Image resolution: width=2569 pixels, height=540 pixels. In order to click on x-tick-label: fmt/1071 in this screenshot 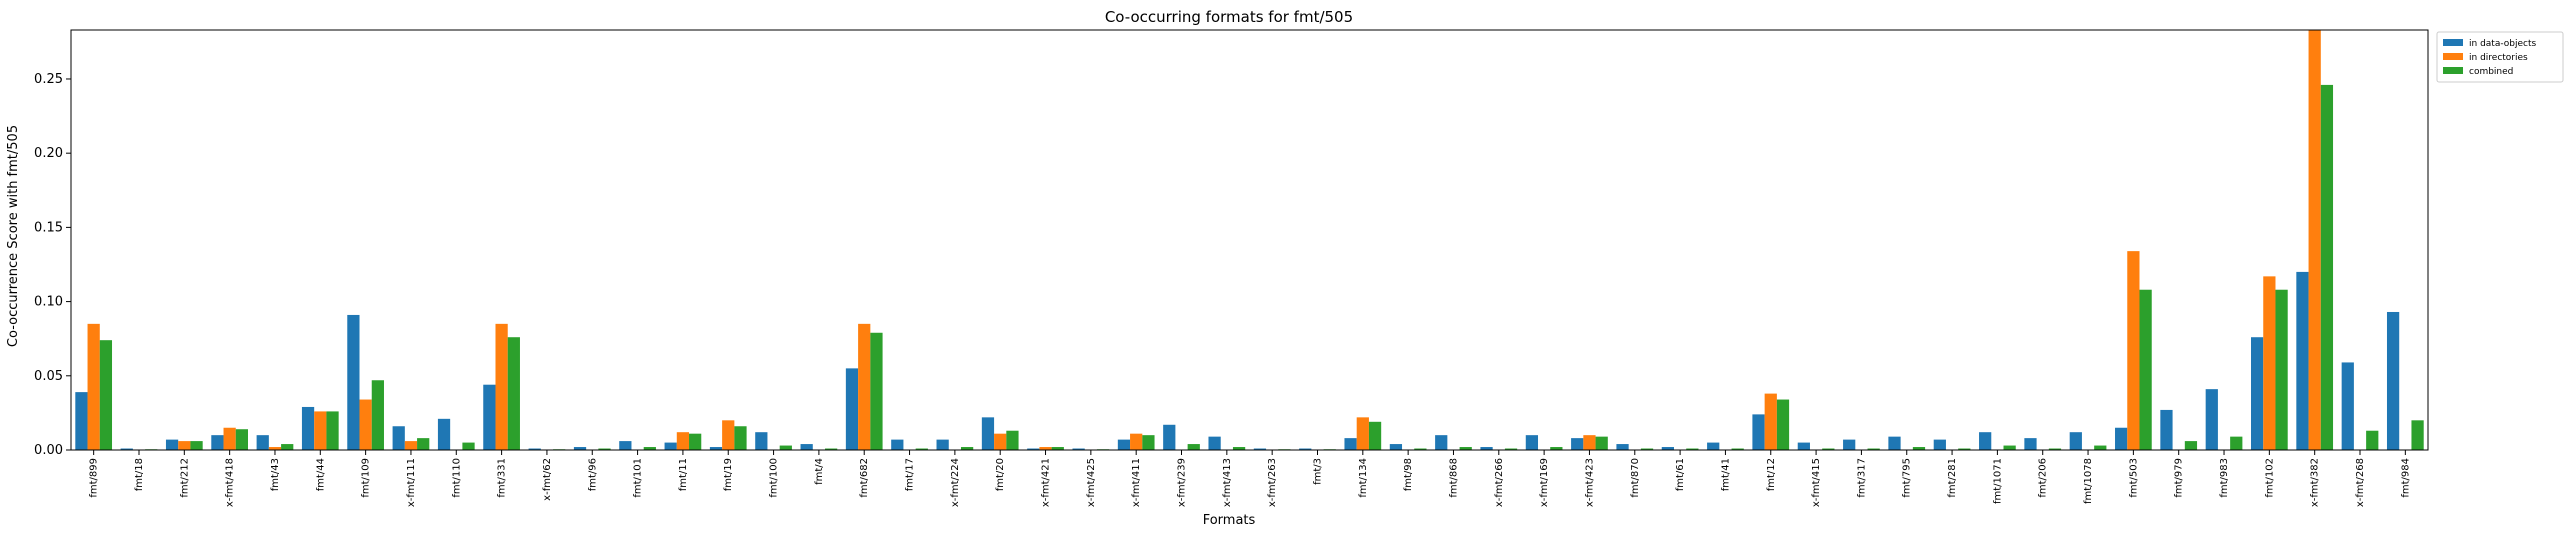, I will do `click(1997, 481)`.